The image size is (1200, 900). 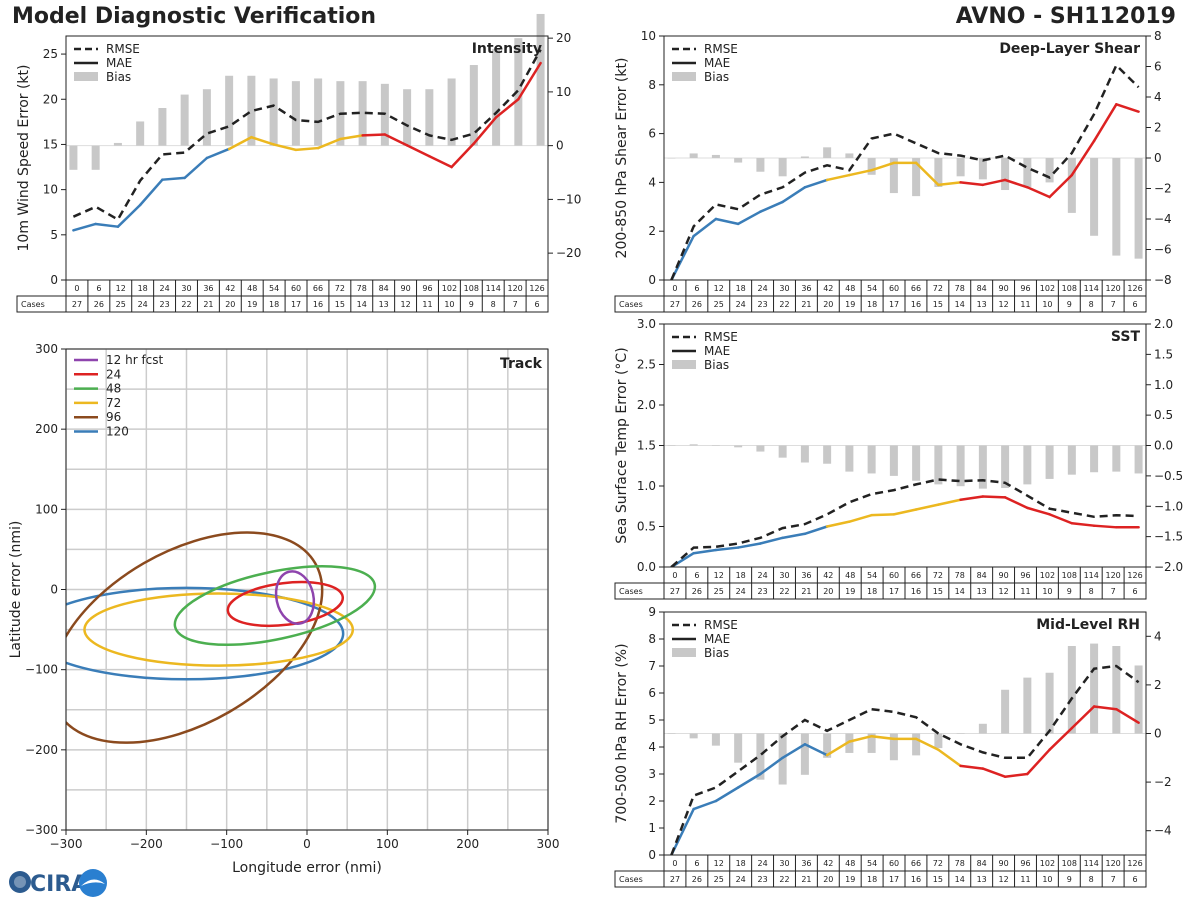 I want to click on hour-cell: 12, so click(x=719, y=575).